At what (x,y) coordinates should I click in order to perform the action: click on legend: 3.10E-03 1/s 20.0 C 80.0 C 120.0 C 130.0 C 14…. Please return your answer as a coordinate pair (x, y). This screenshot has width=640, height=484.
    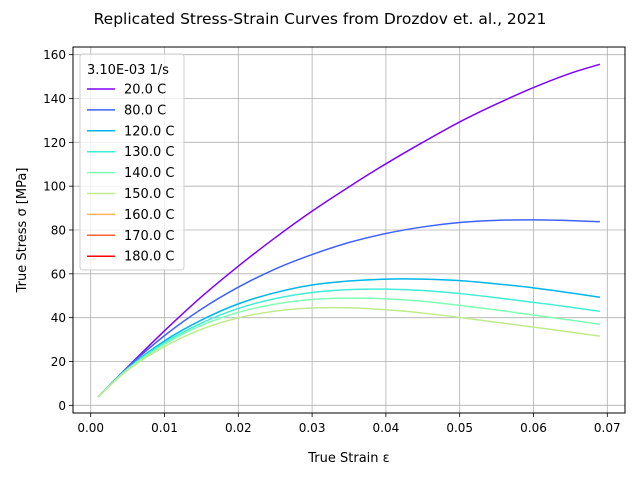
    Looking at the image, I should click on (132, 162).